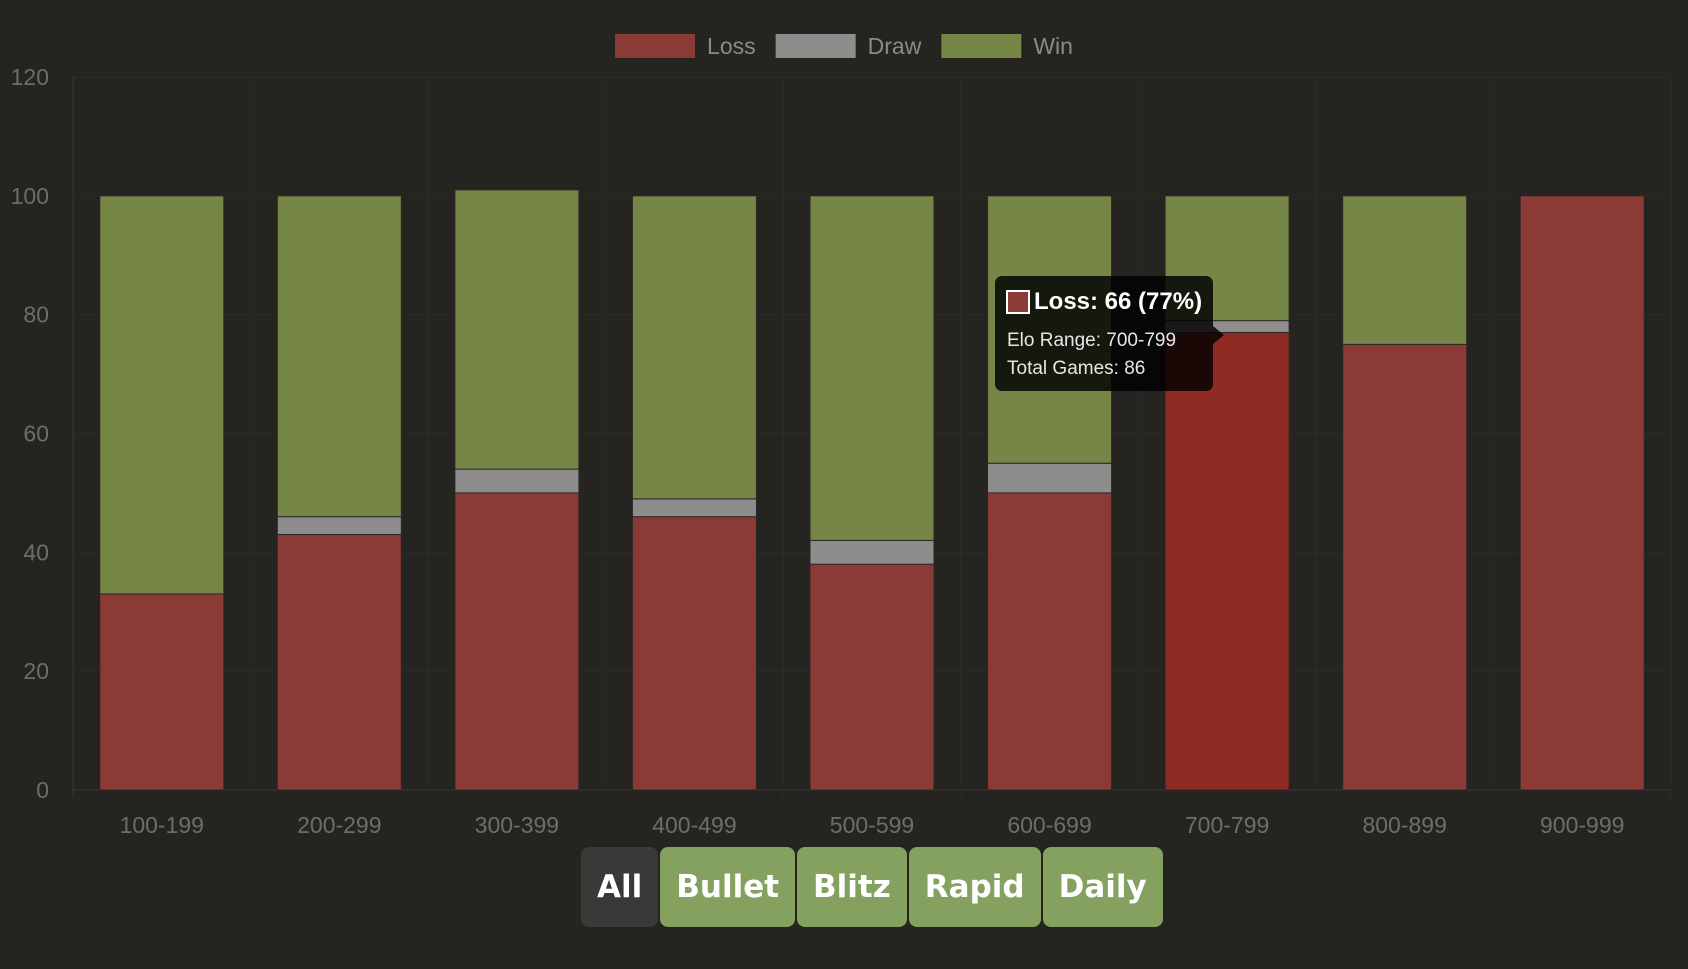  Describe the element at coordinates (1091, 340) in the screenshot. I see `tooltip-line: Elo Range: 700-799` at that location.